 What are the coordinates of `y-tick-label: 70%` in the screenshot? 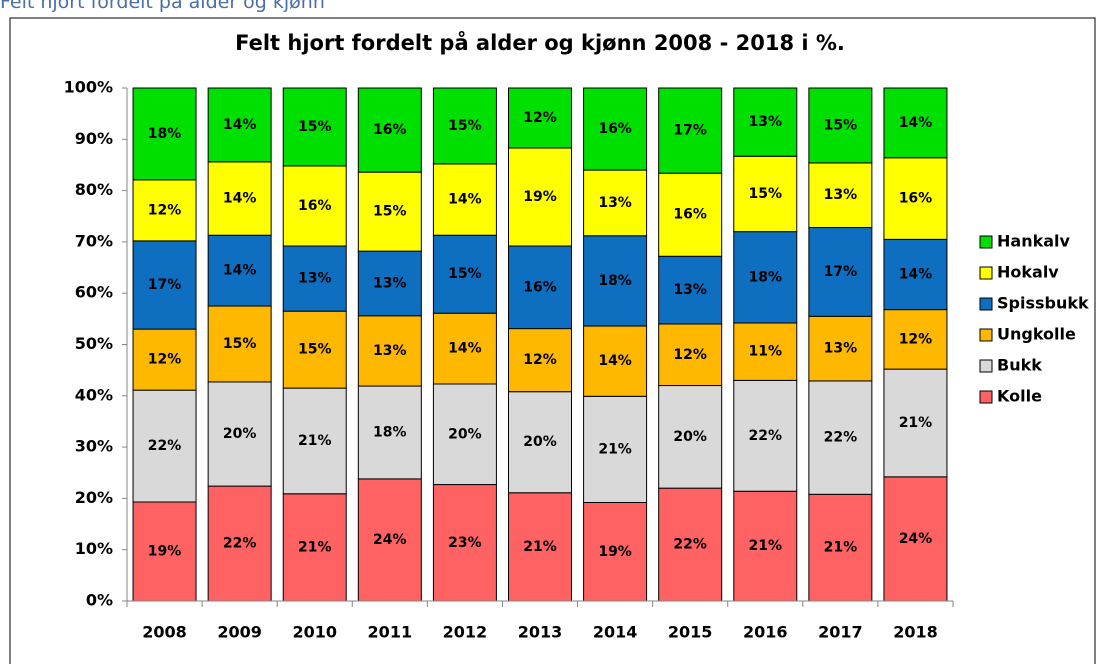 It's located at (94, 240).